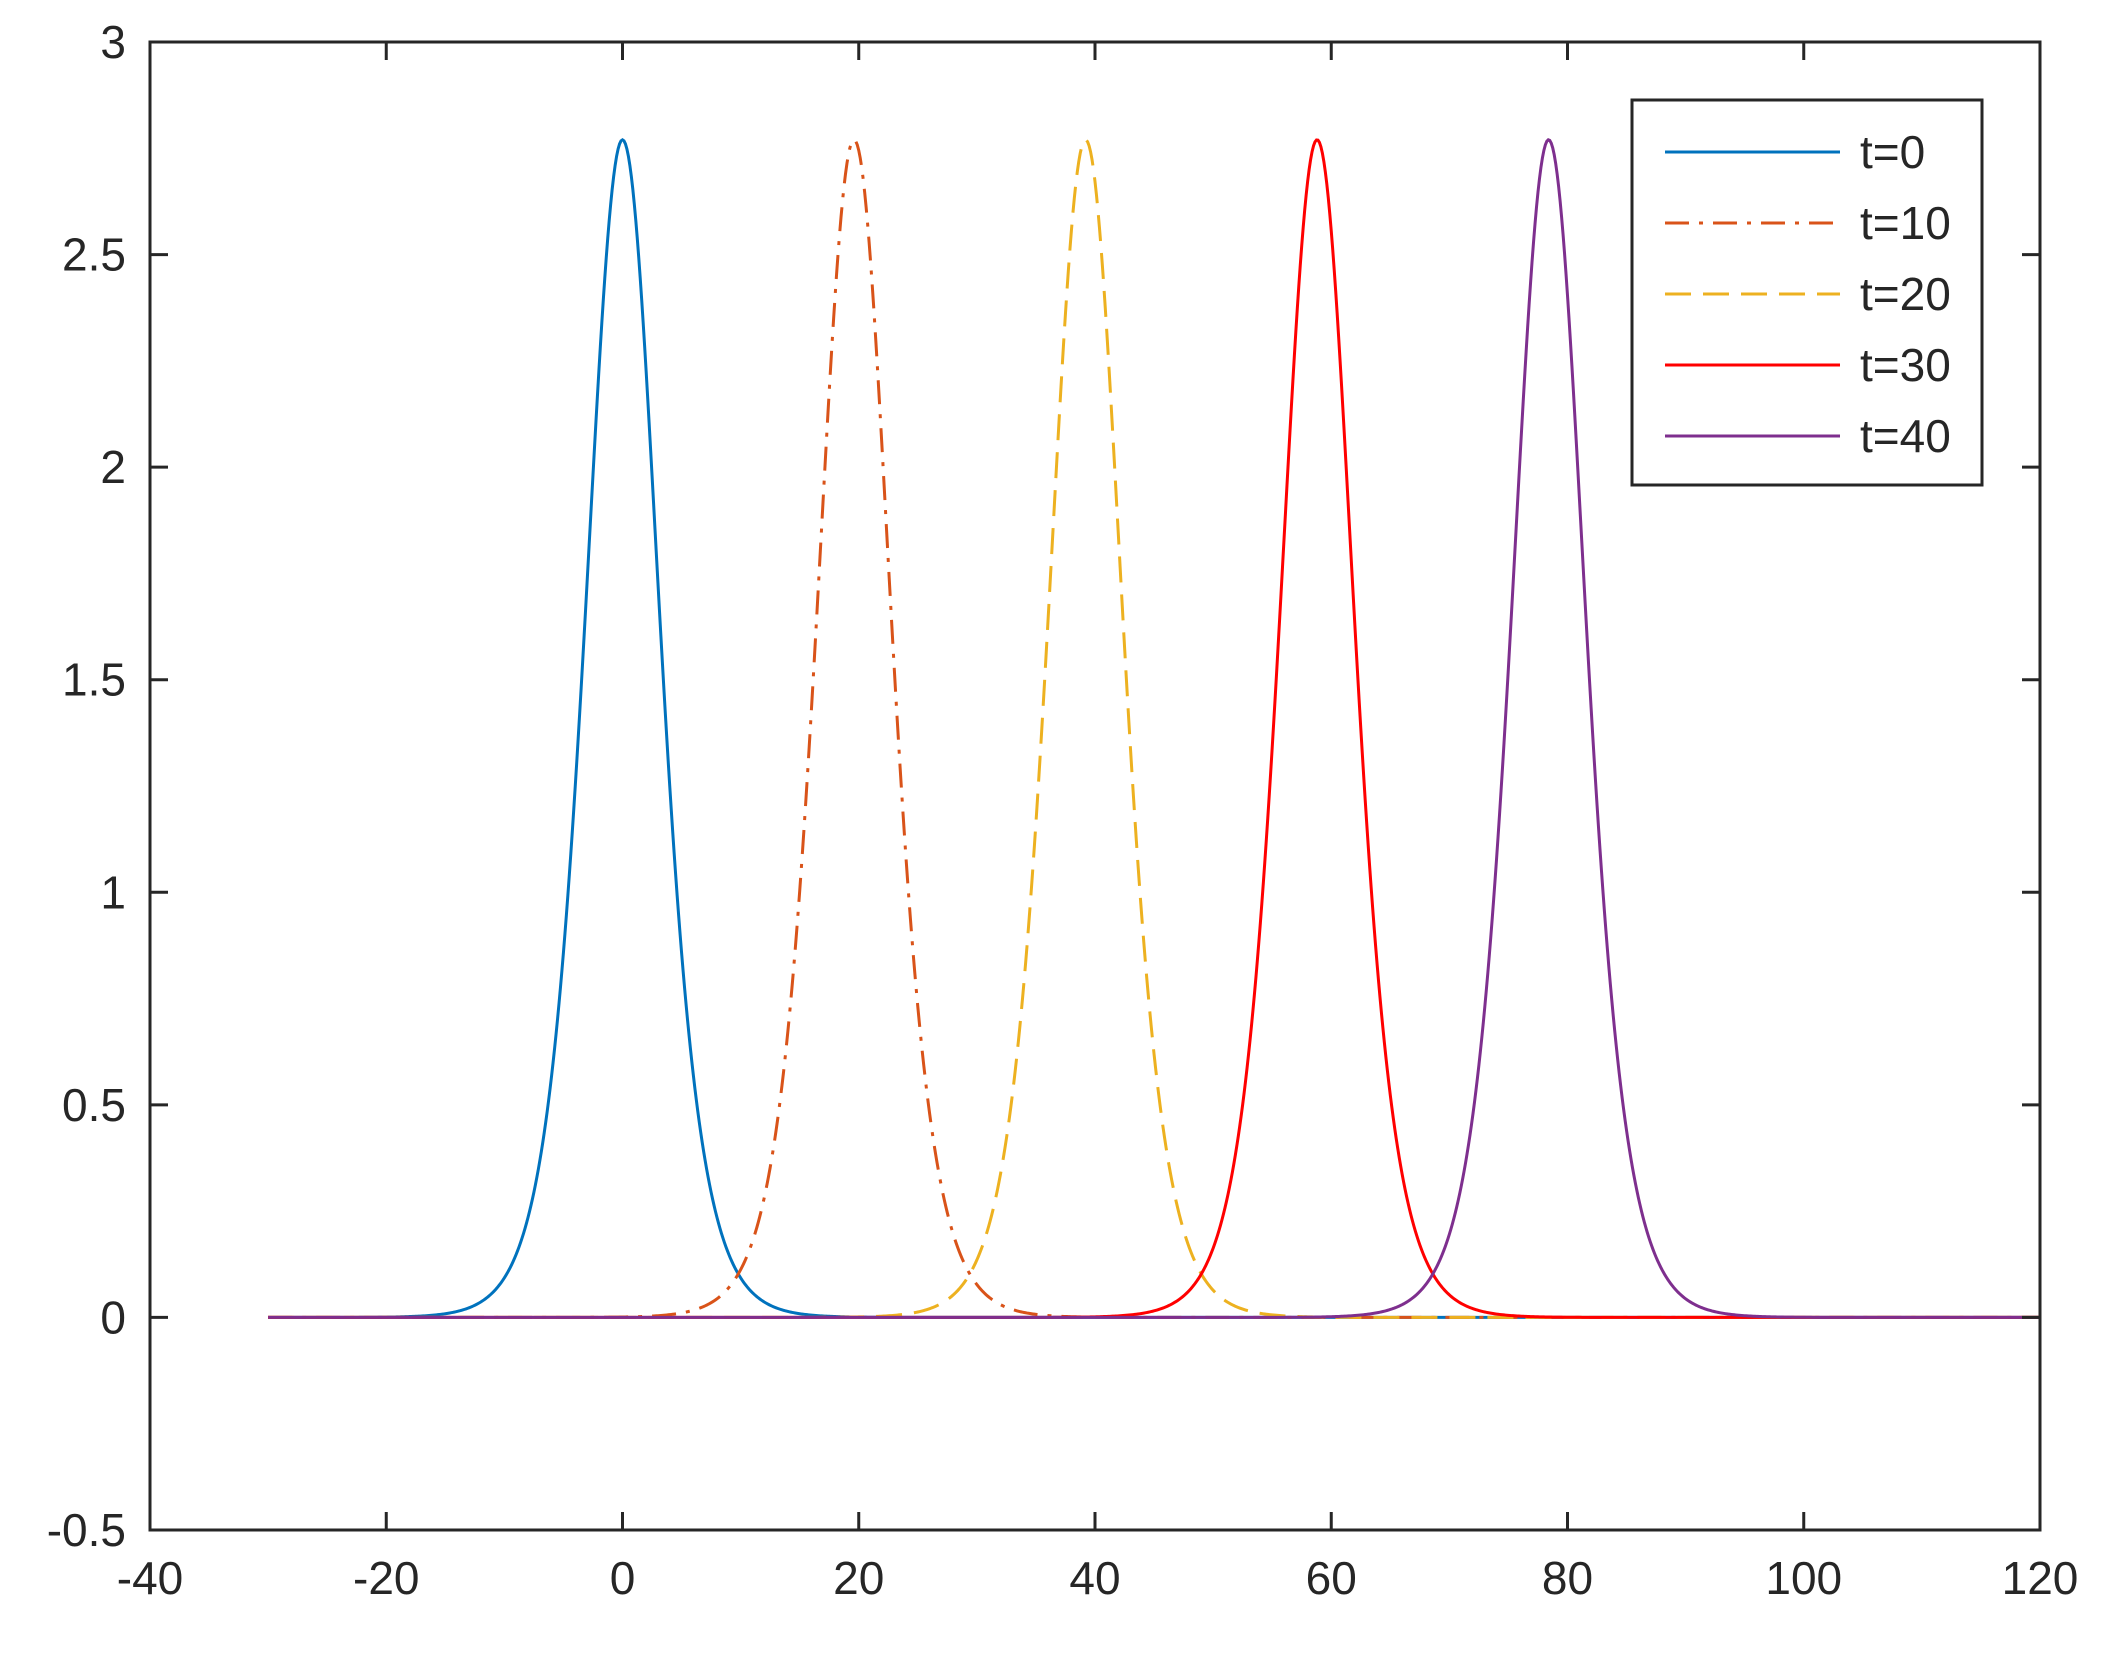  What do you see at coordinates (113, 892) in the screenshot?
I see `y-tick-label: 1` at bounding box center [113, 892].